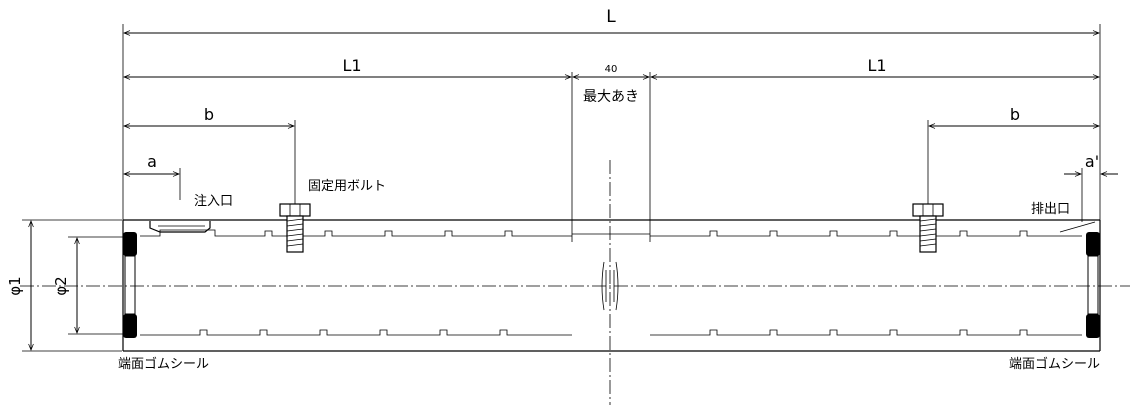  What do you see at coordinates (876, 65) in the screenshot?
I see `label-L1-right: L1` at bounding box center [876, 65].